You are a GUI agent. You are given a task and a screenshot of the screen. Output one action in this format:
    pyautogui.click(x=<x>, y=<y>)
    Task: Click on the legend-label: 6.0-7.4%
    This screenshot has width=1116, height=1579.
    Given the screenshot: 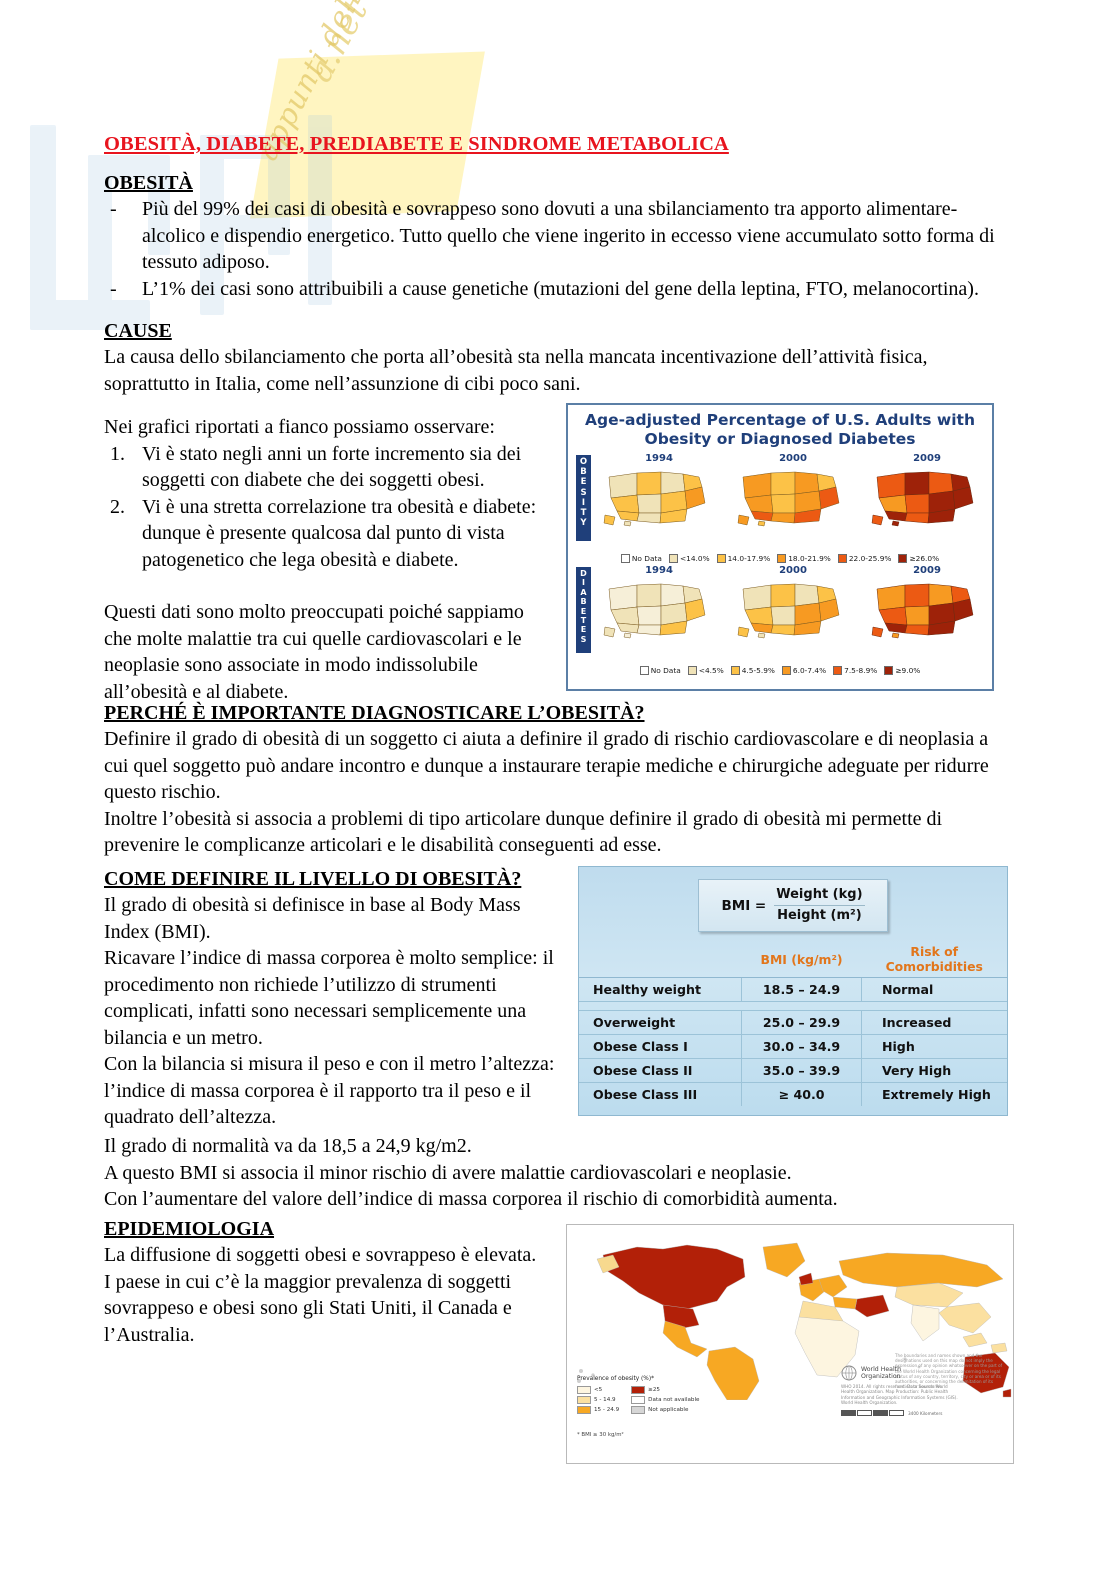 What is the action you would take?
    pyautogui.click(x=809, y=670)
    